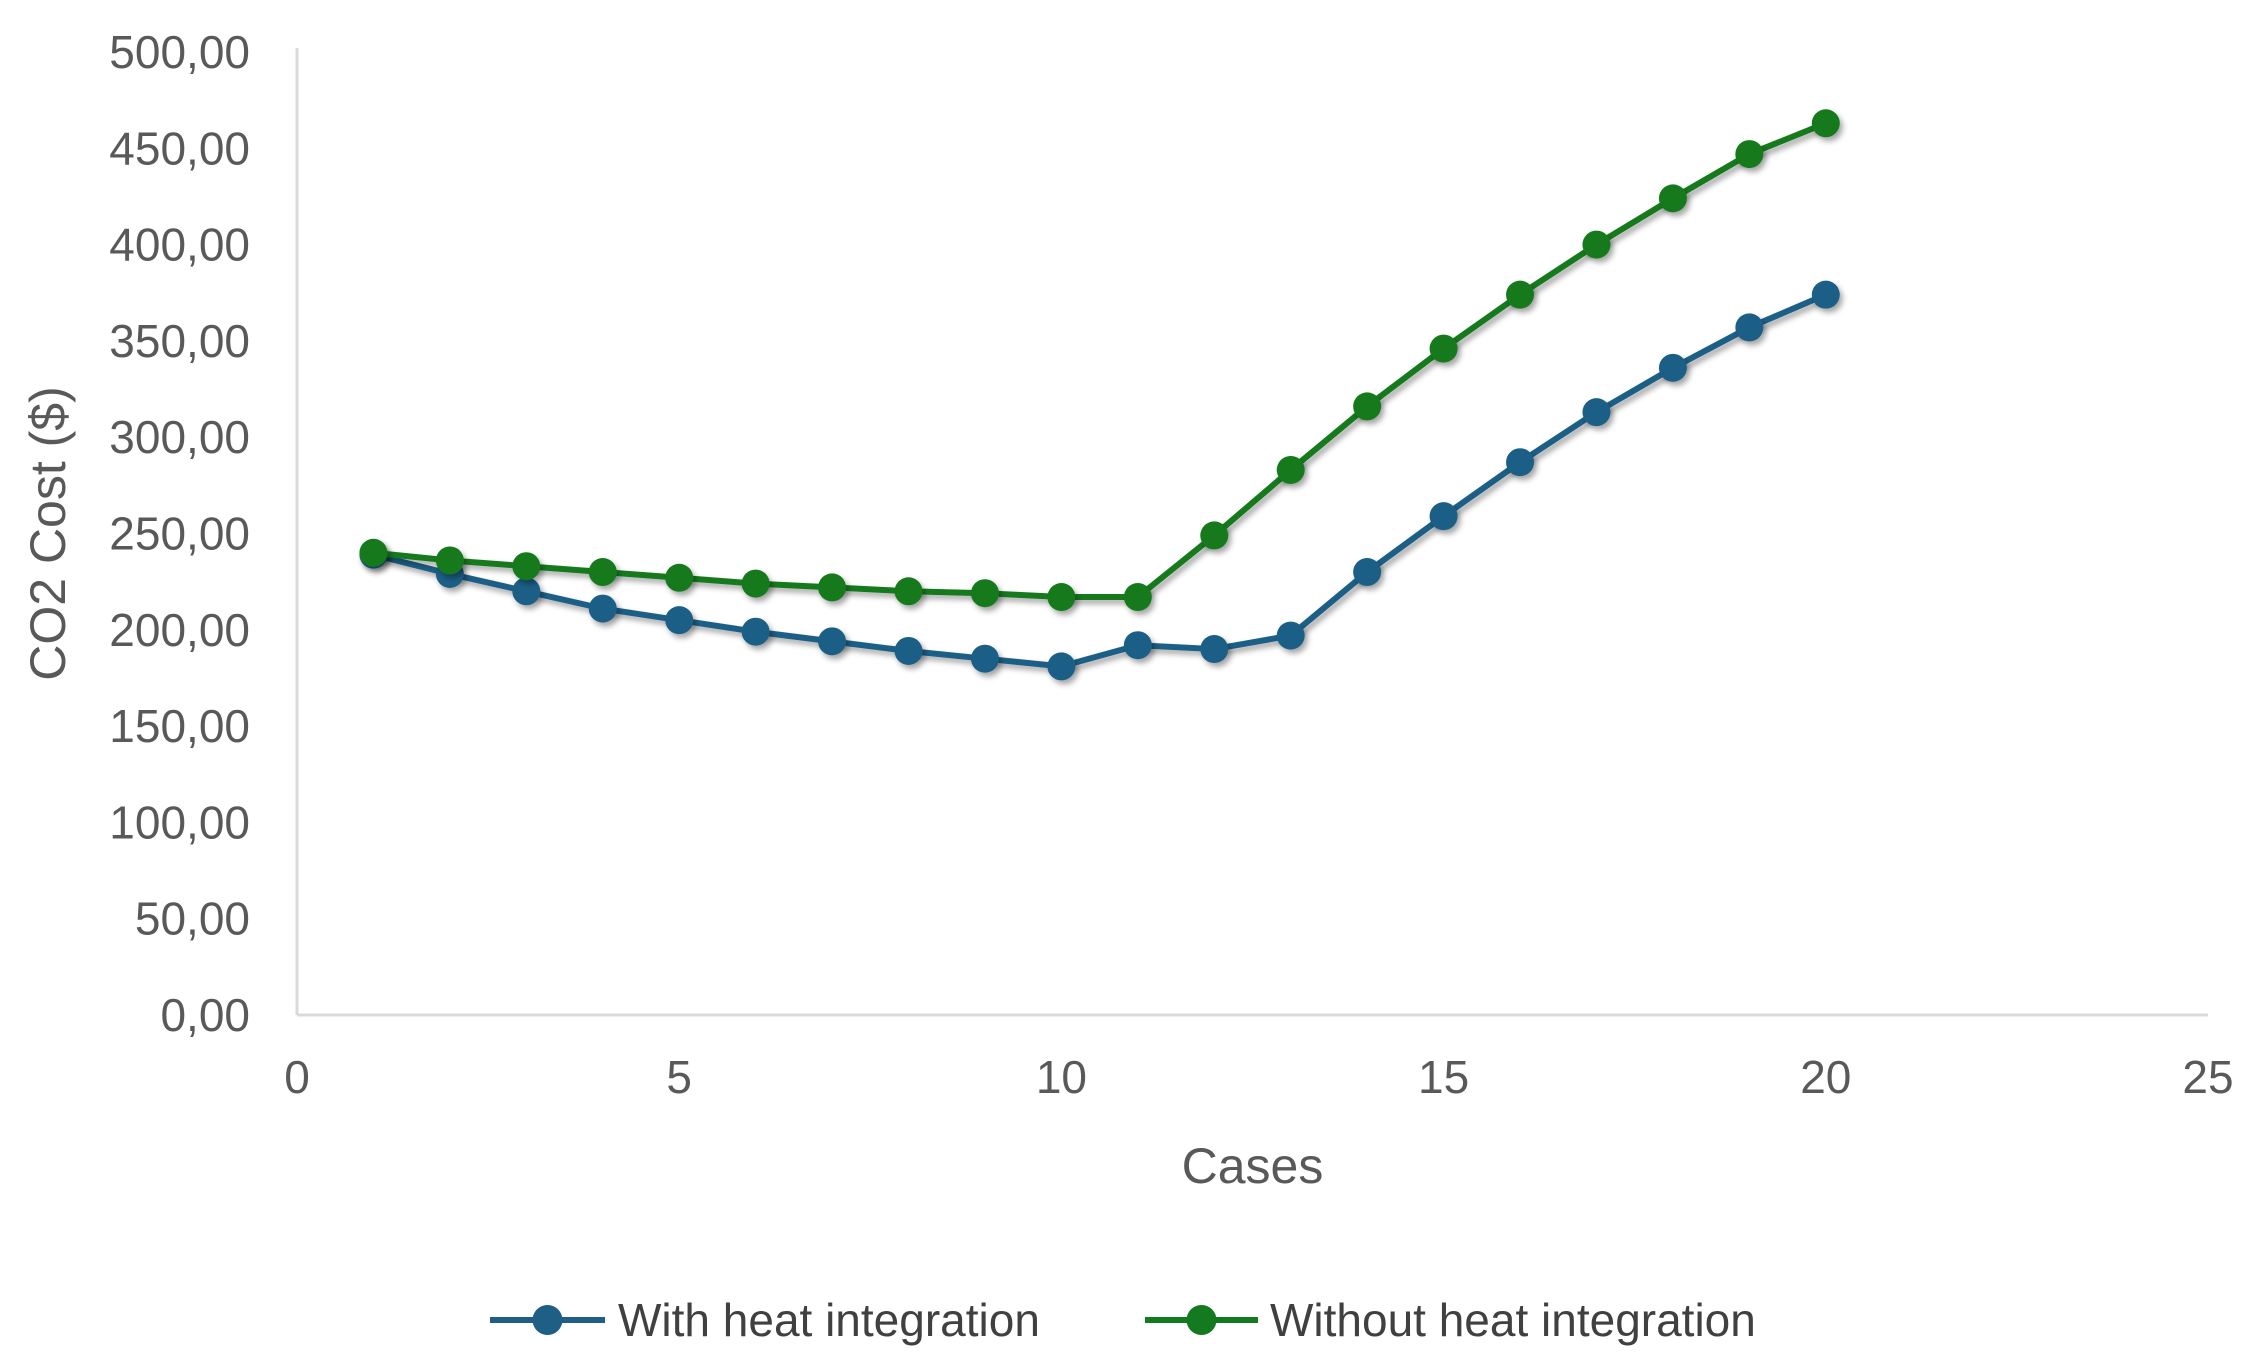 Image resolution: width=2259 pixels, height=1371 pixels. What do you see at coordinates (179, 630) in the screenshot?
I see `y-tick-label: 200,00` at bounding box center [179, 630].